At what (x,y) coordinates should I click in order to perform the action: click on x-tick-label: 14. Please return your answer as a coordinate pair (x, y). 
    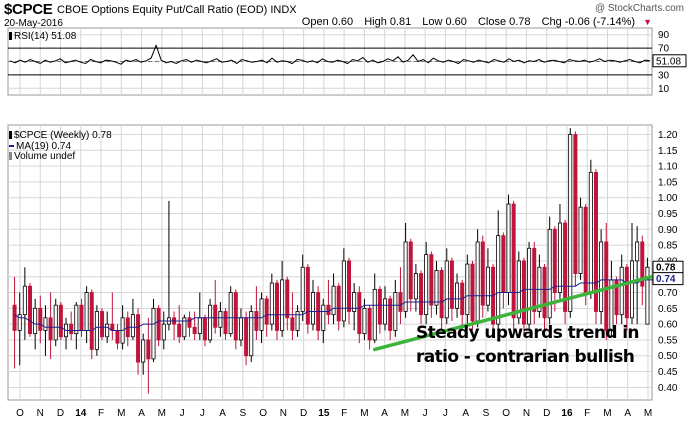
    Looking at the image, I should click on (81, 413).